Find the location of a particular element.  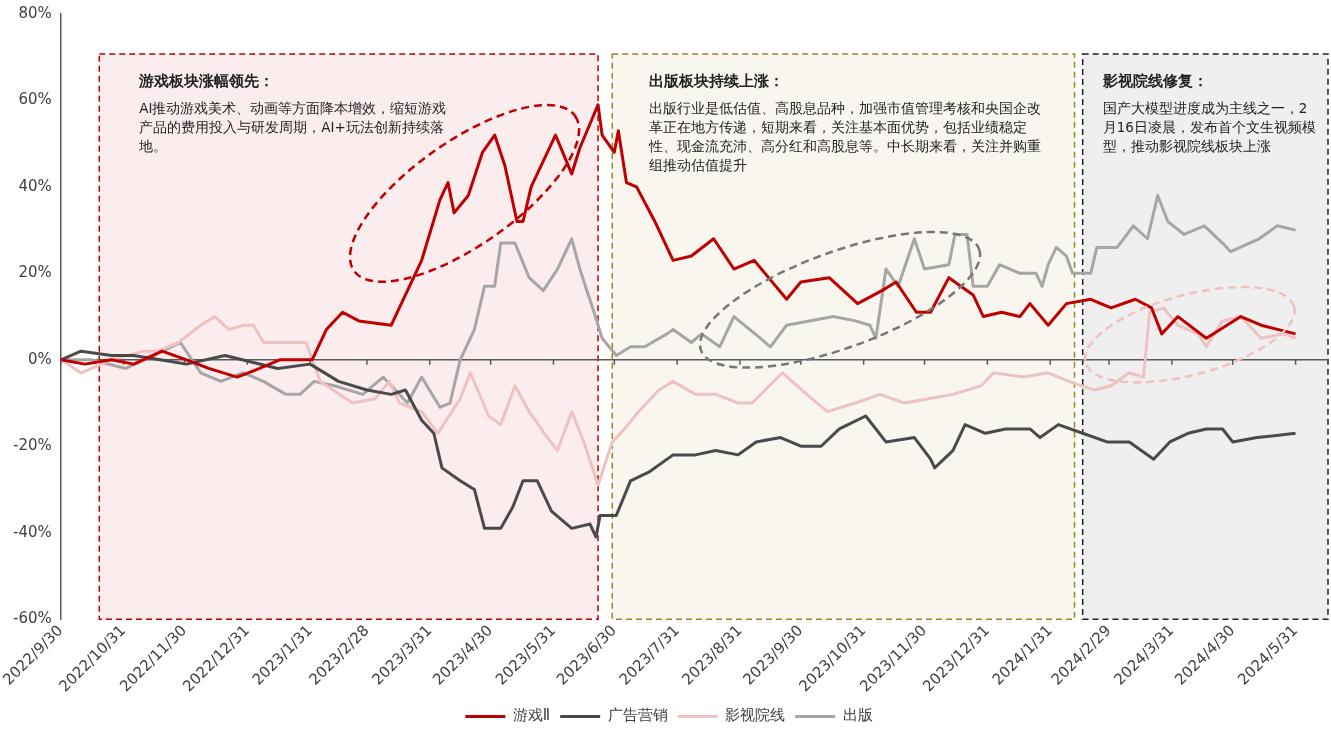

band-label: 影视院线修复： is located at coordinates (1155, 81).